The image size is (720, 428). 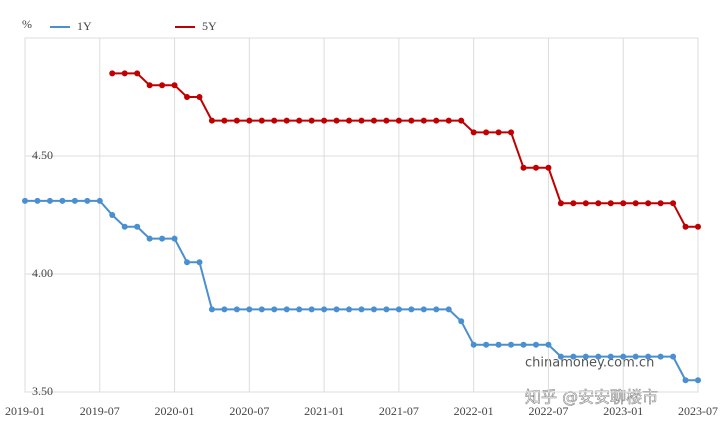 I want to click on y-axis-label: %, so click(x=27, y=24).